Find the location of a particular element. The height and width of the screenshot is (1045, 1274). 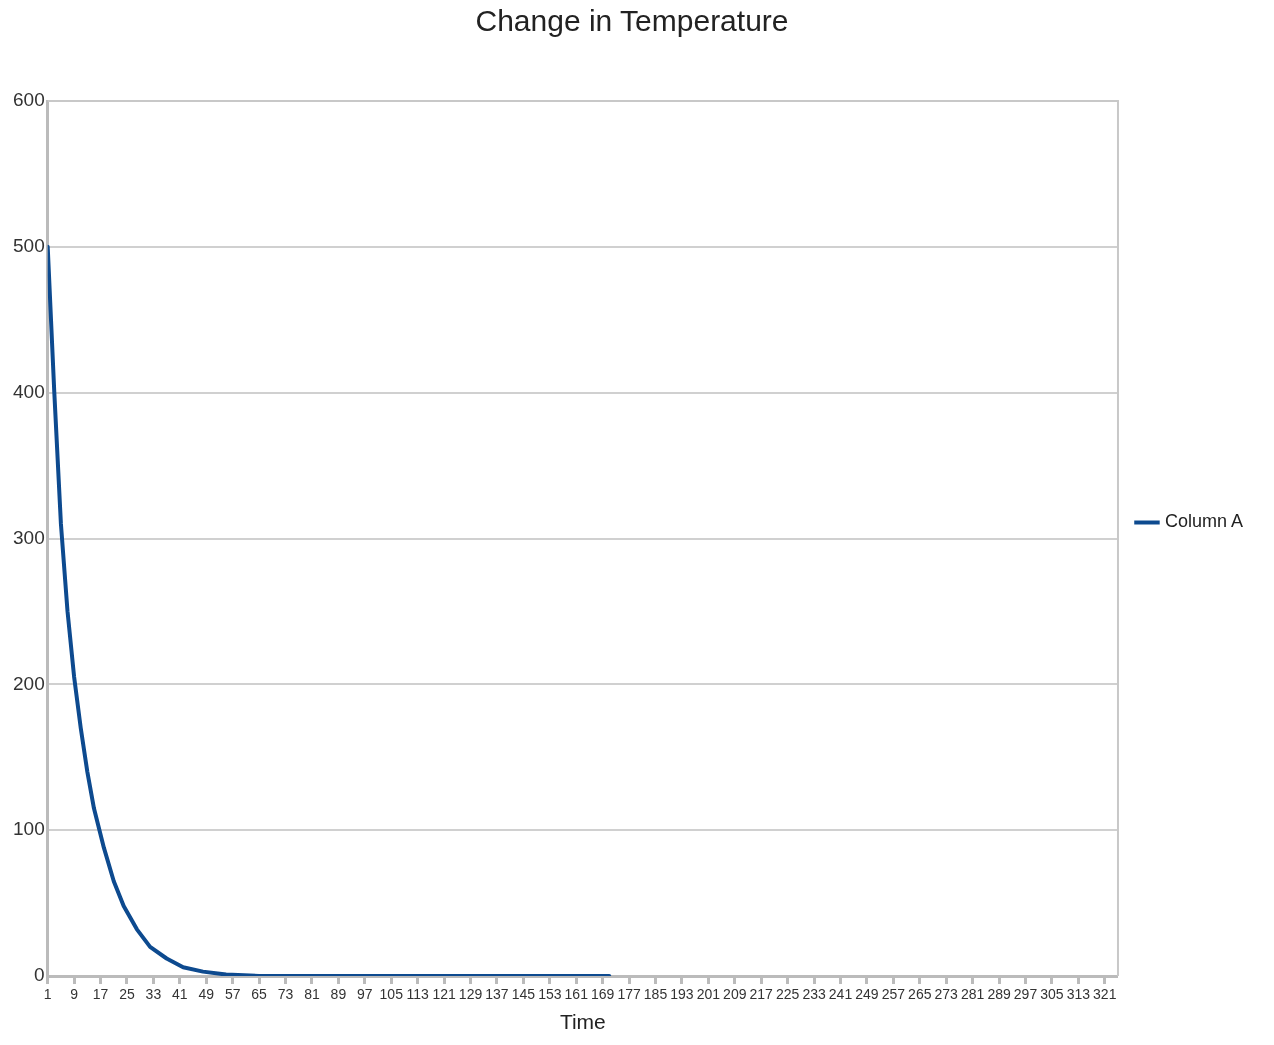

x-tick-label: 313 is located at coordinates (1078, 994).